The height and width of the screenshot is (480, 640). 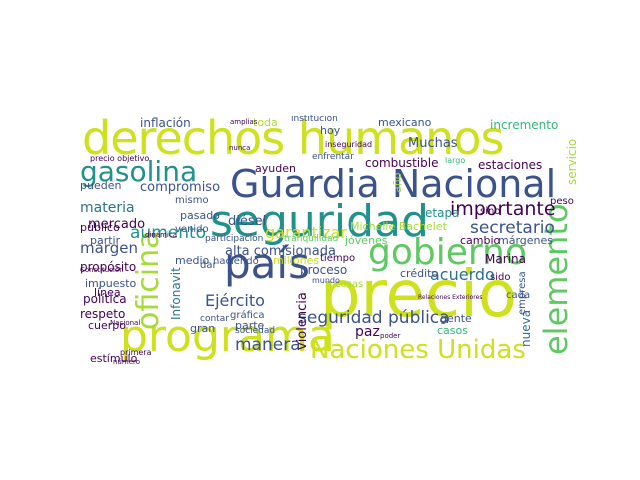 I want to click on word: tiempo, so click(x=338, y=258).